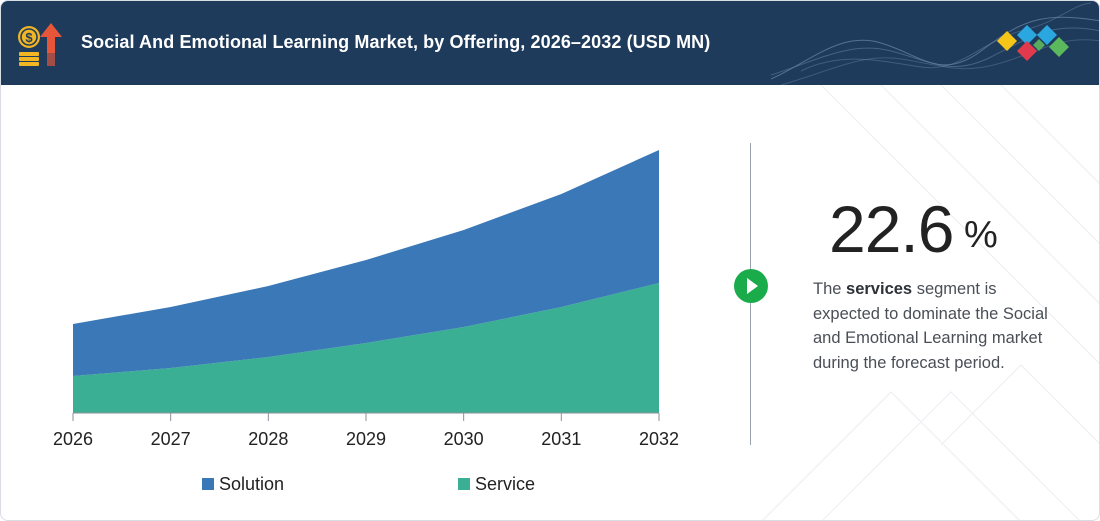 The height and width of the screenshot is (521, 1100). Describe the element at coordinates (366, 348) in the screenshot. I see `area-series-service` at that location.